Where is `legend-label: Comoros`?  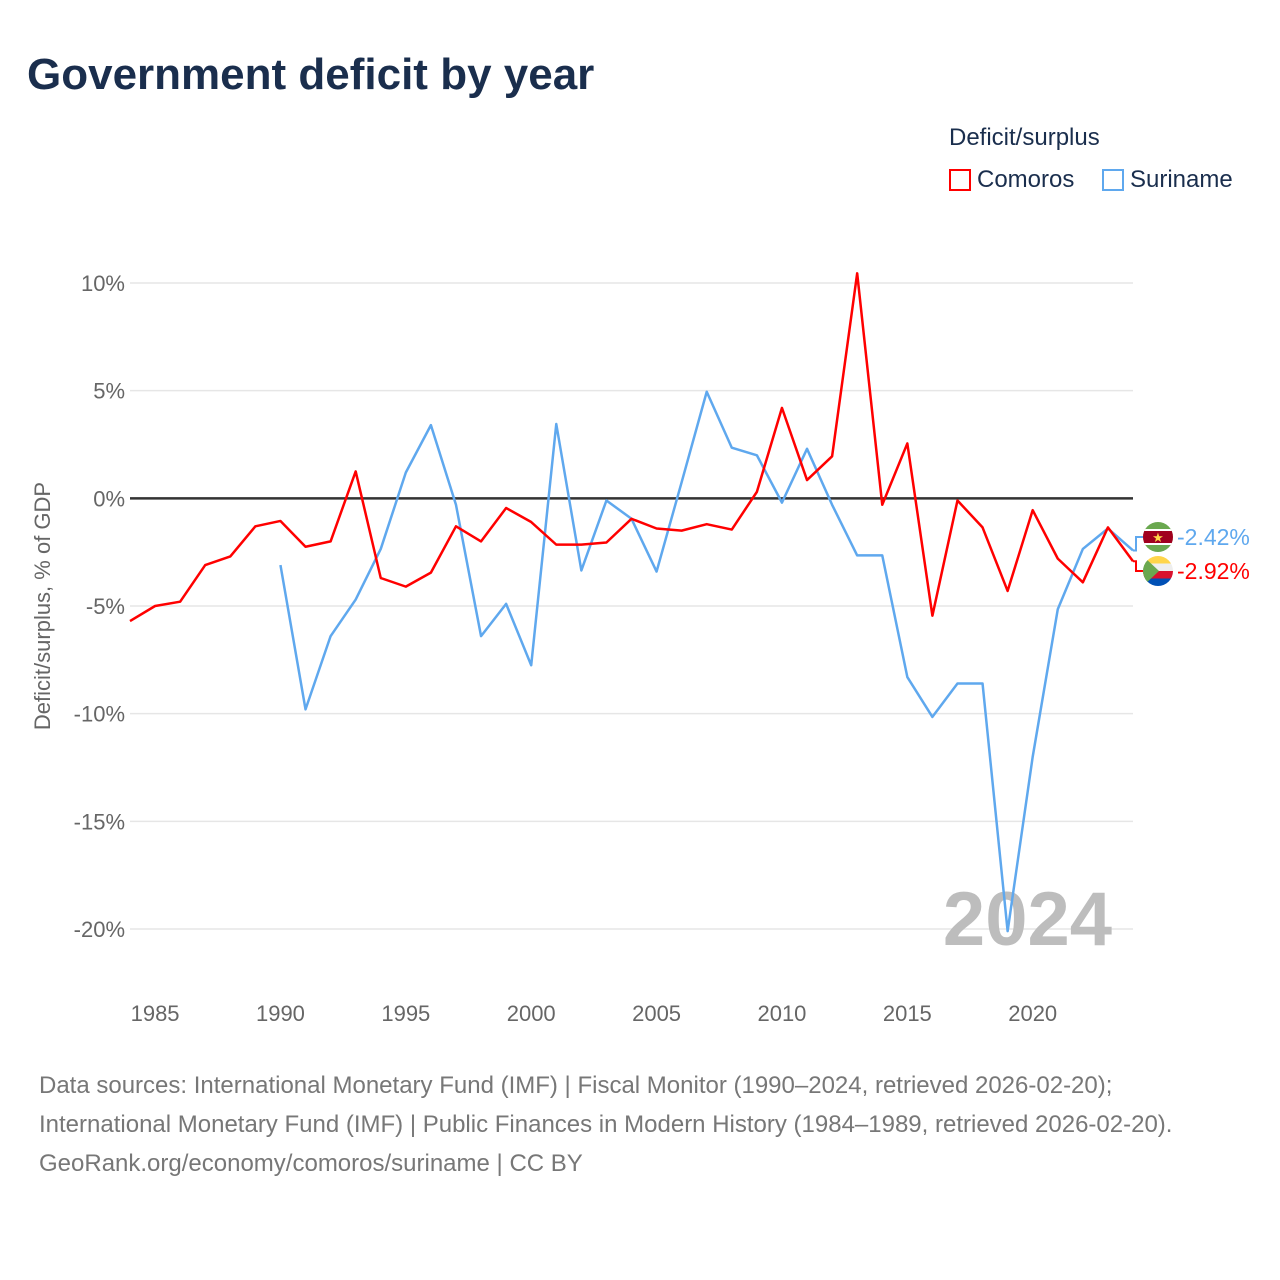
legend-label: Comoros is located at coordinates (1026, 179).